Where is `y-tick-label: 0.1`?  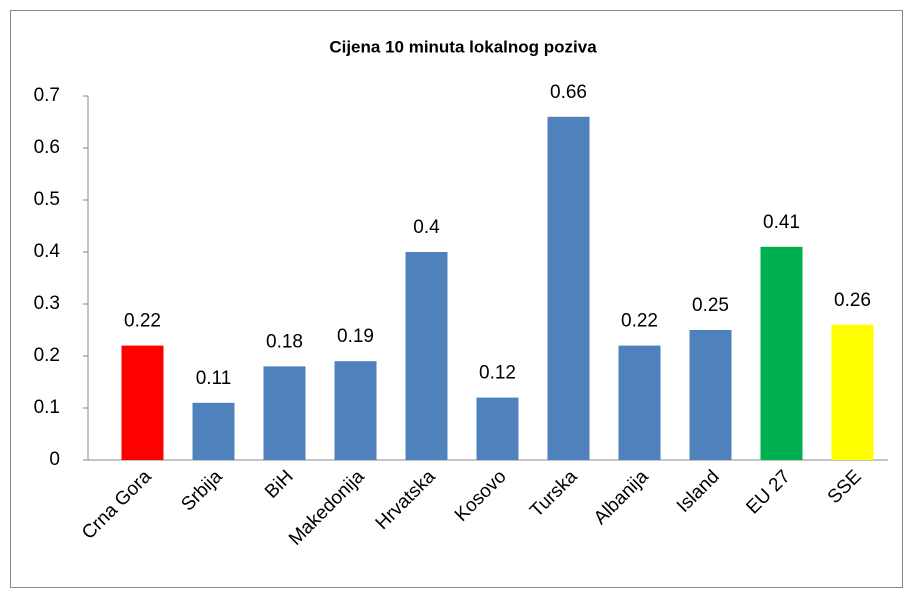 y-tick-label: 0.1 is located at coordinates (47, 407).